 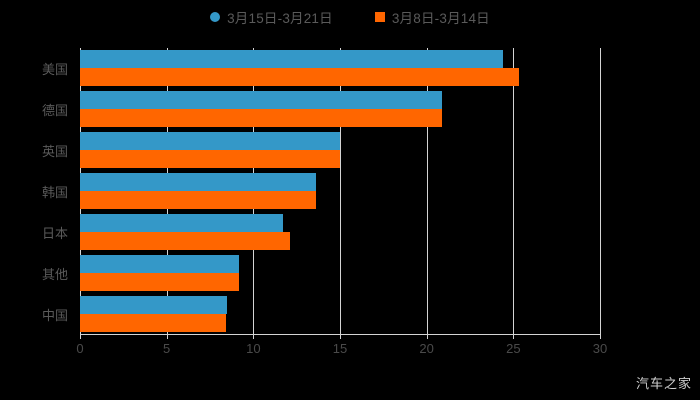 I want to click on y-axis-label: 德国, so click(x=54, y=111).